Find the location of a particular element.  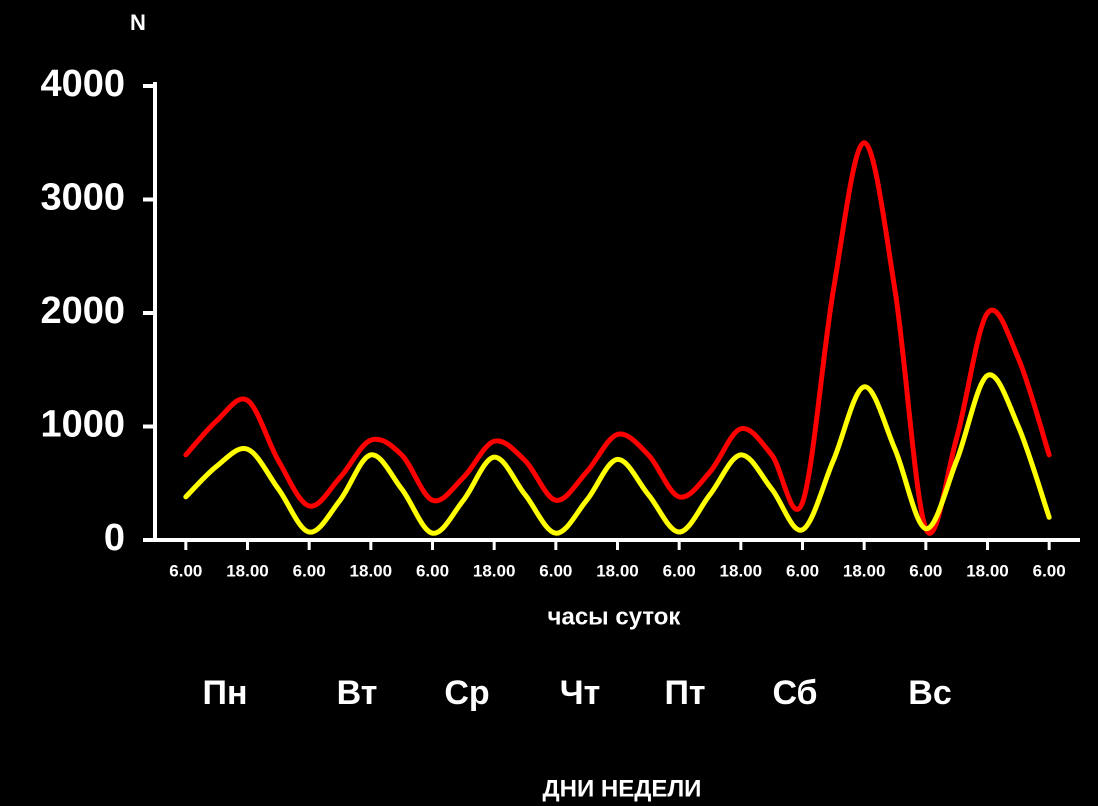

y-tick-label: 3000 is located at coordinates (82, 198).